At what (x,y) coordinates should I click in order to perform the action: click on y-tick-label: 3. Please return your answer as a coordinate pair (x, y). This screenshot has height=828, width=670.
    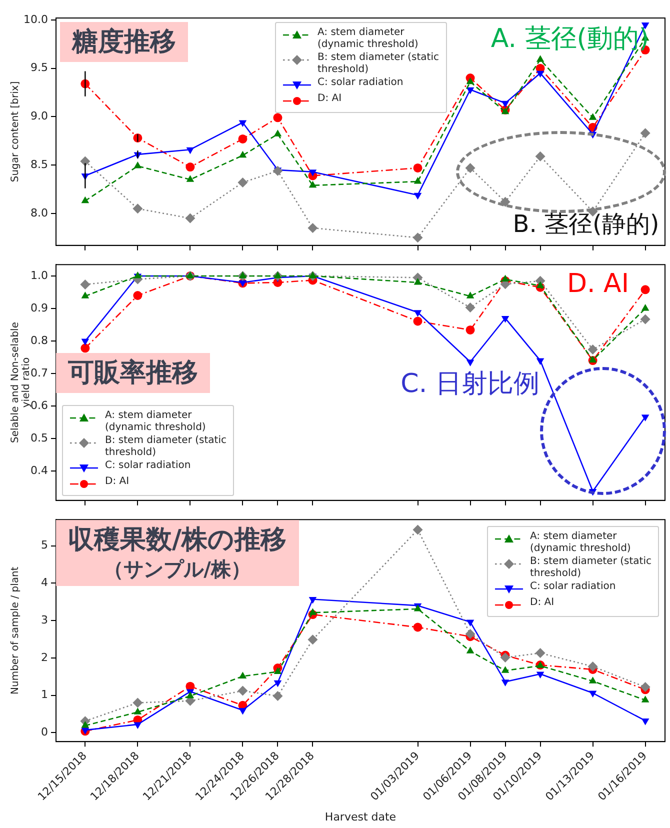
    Looking at the image, I should click on (44, 619).